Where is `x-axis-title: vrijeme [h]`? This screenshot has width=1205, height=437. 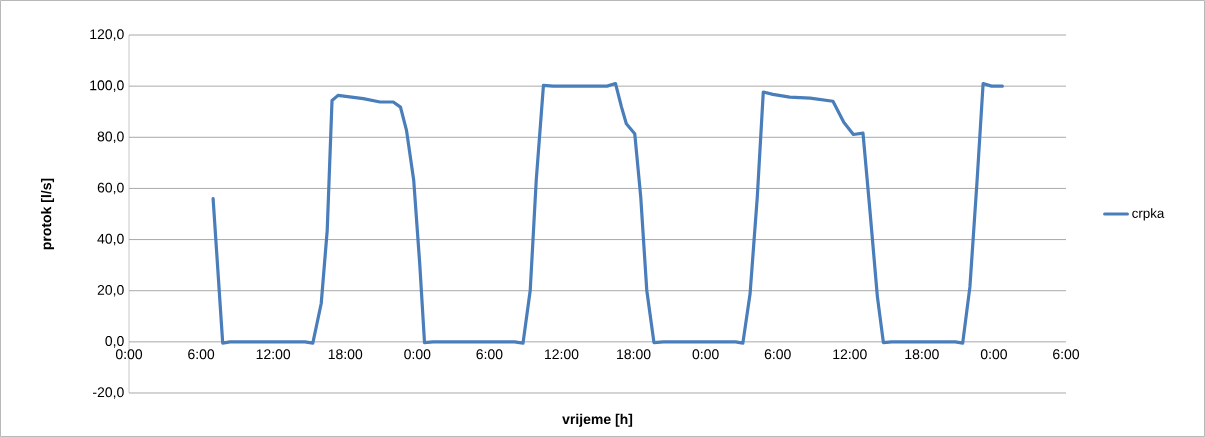
x-axis-title: vrijeme [h] is located at coordinates (597, 420).